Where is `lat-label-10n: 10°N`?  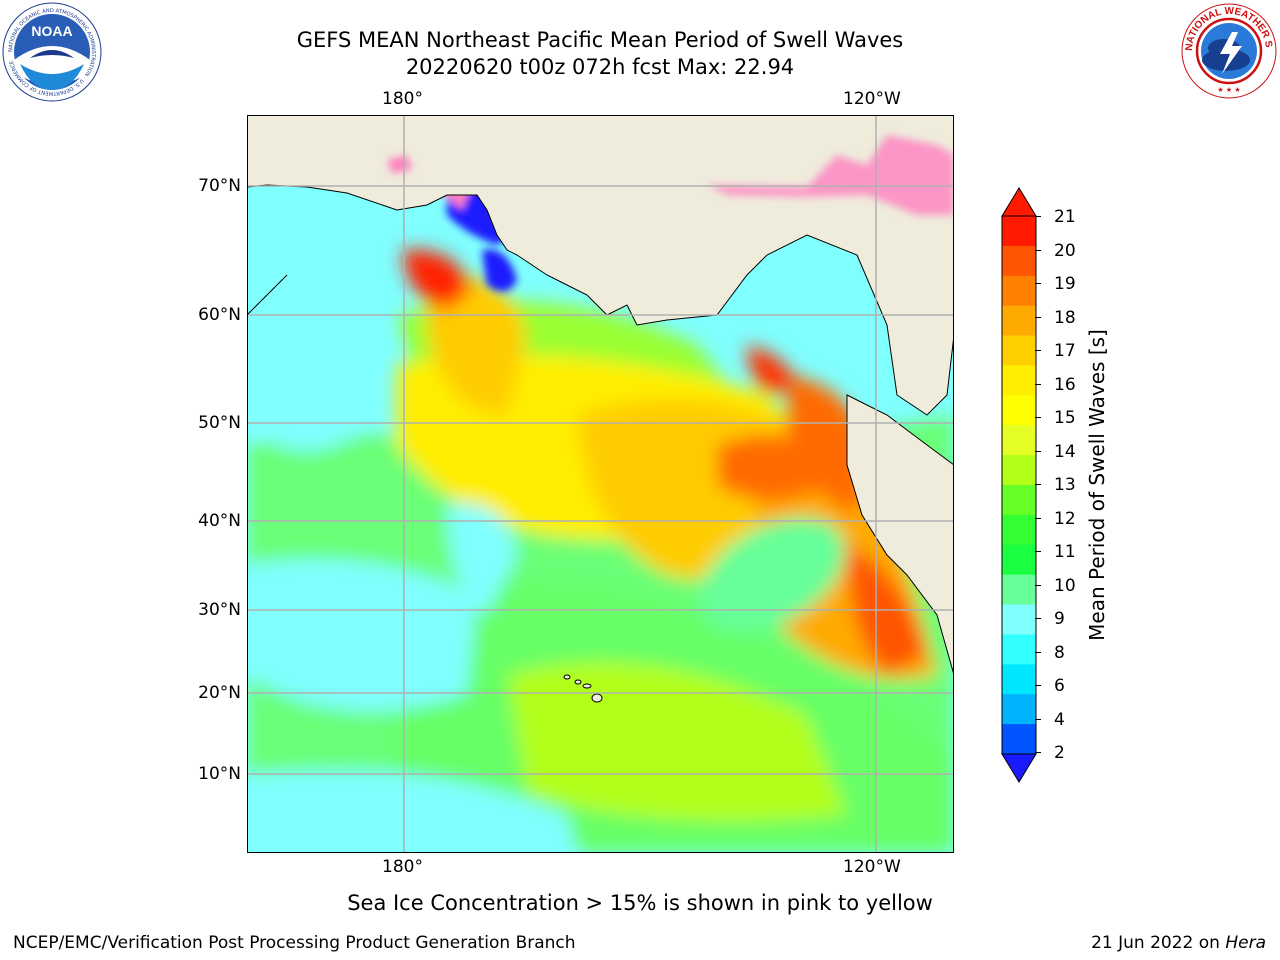
lat-label-10n: 10°N is located at coordinates (219, 774).